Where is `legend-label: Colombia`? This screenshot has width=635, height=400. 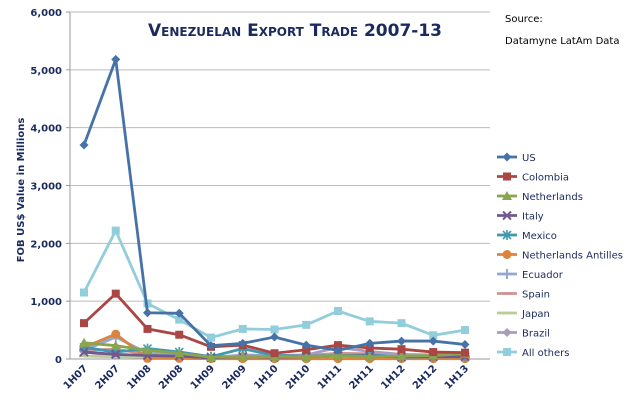
legend-label: Colombia is located at coordinates (545, 178).